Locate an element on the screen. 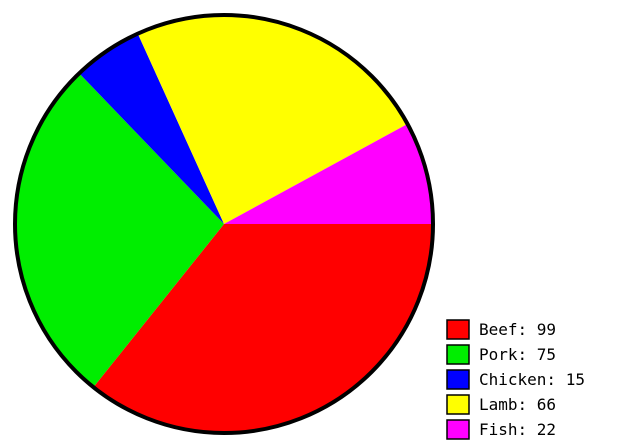 Image resolution: width=621 pixels, height=442 pixels. legend-label-pork: Pork: 75 is located at coordinates (517, 354).